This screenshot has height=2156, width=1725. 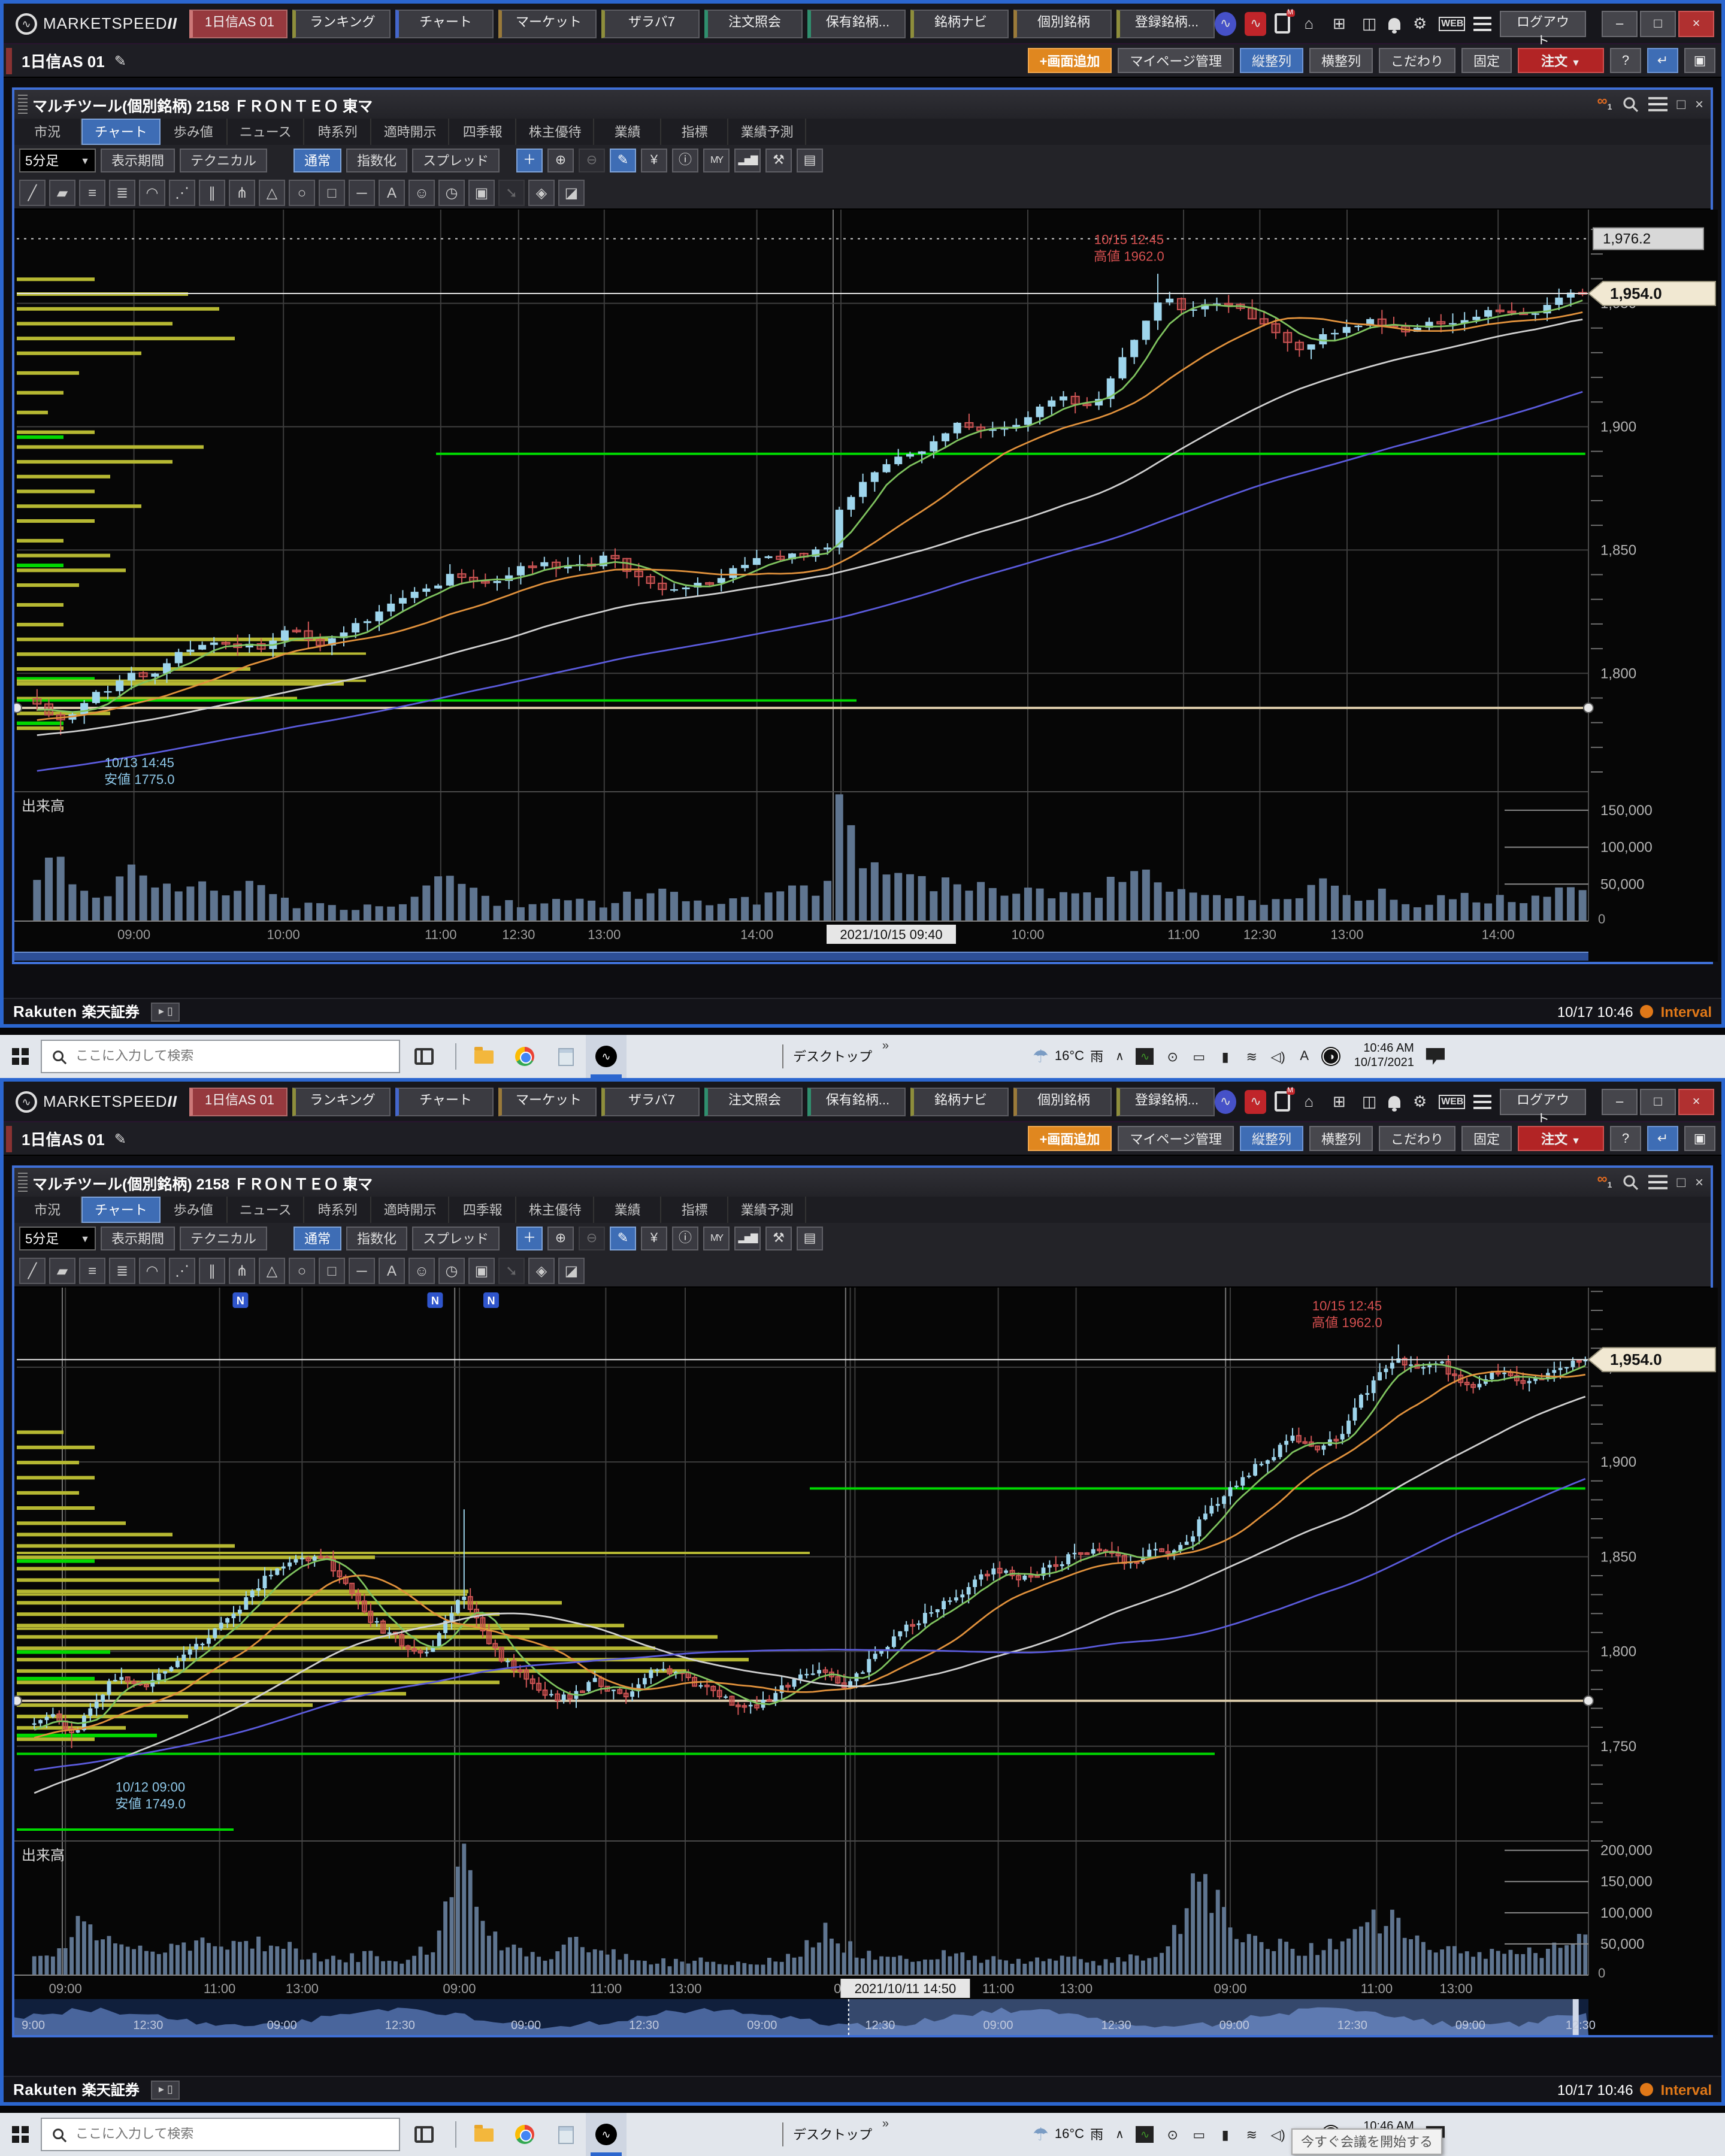 What do you see at coordinates (1561, 1138) in the screenshot?
I see `order-button: 注文 ▼` at bounding box center [1561, 1138].